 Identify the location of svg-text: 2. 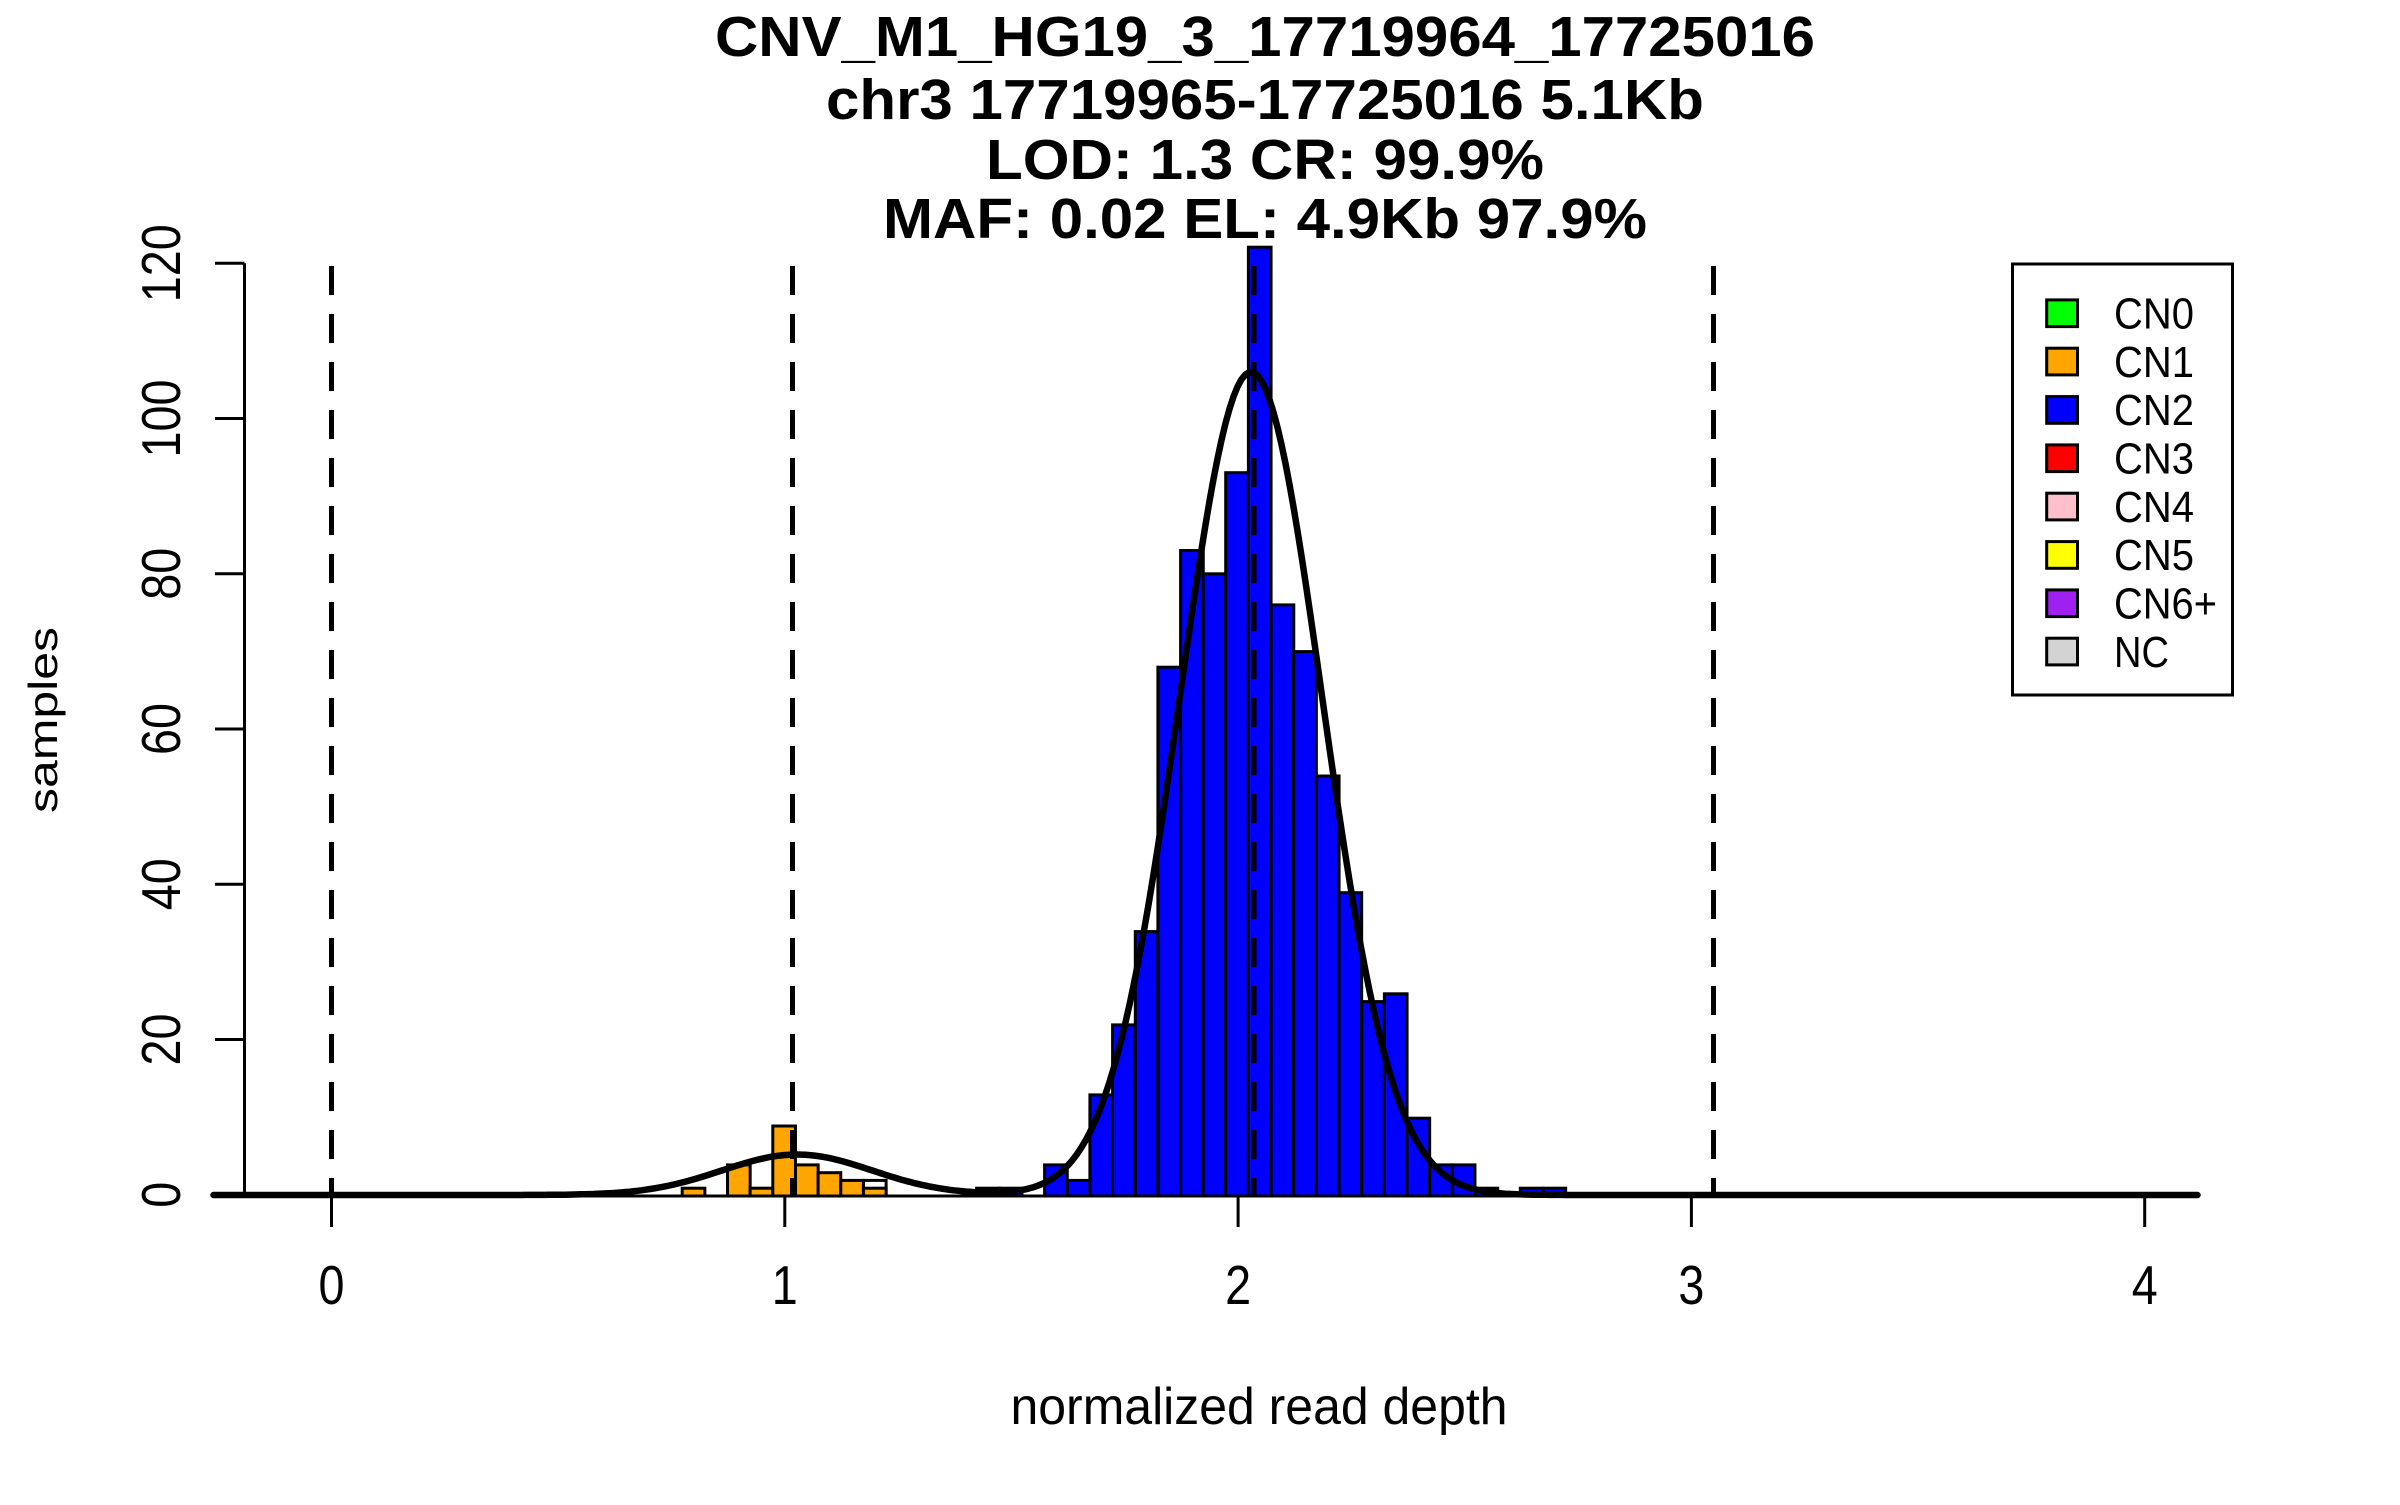
(1238, 1285).